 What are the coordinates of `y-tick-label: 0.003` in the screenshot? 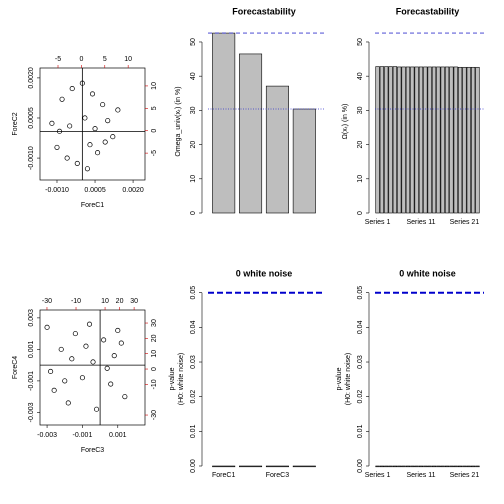 It's located at (31, 318).